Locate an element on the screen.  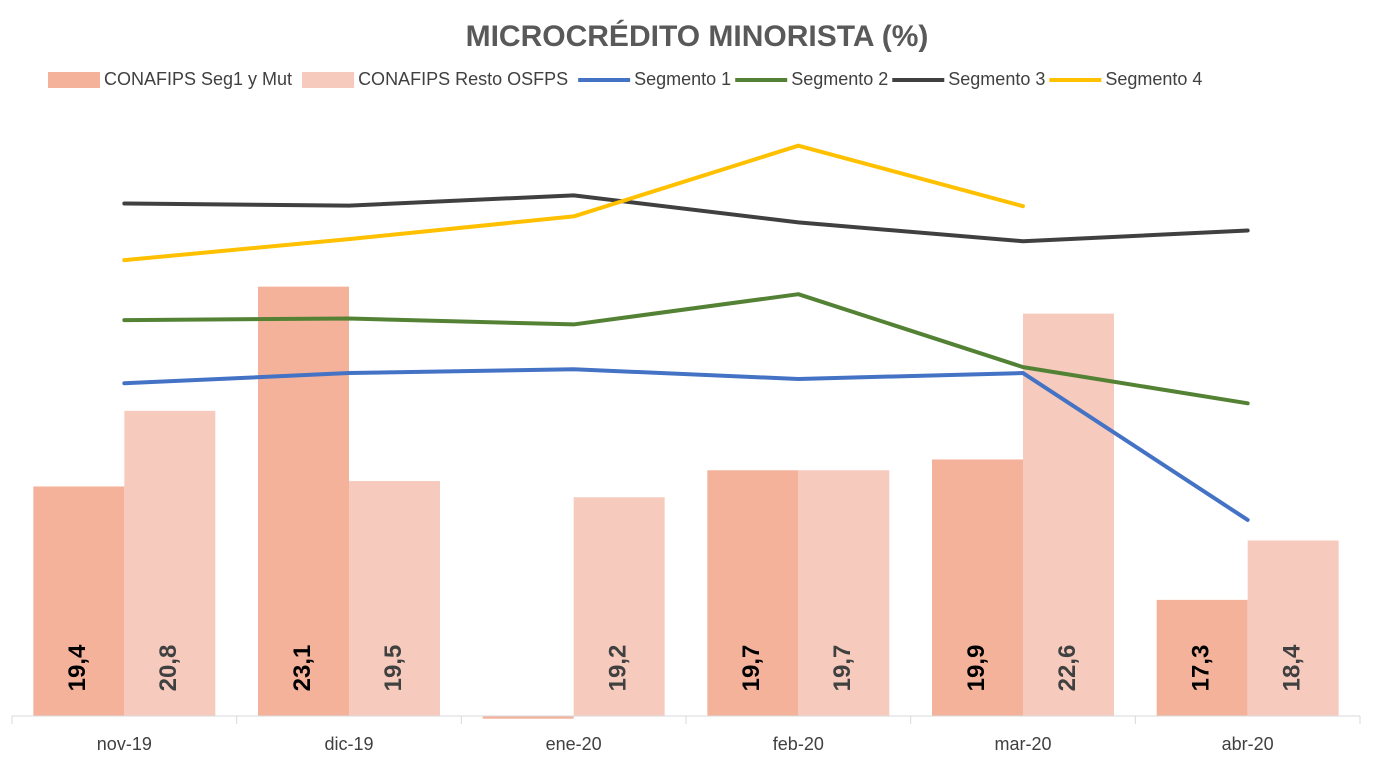
data-label: 23,1 is located at coordinates (302, 668).